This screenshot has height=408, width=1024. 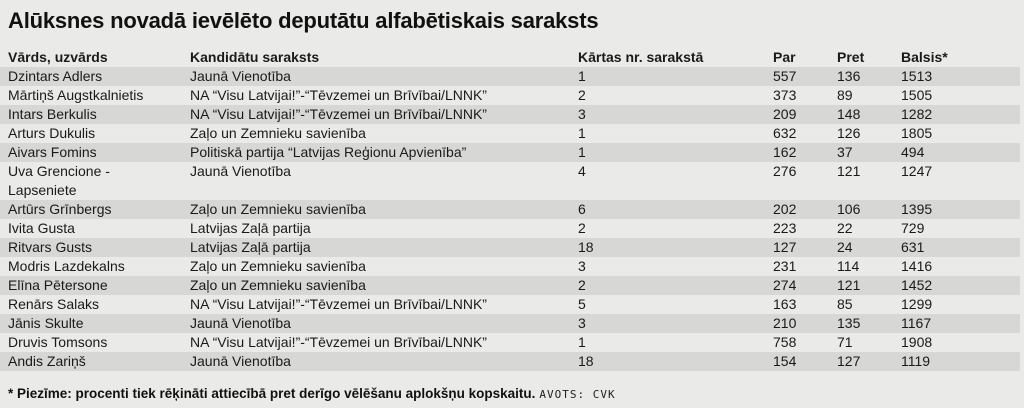 I want to click on cell-name: Arturs Dukulis, so click(x=52, y=133).